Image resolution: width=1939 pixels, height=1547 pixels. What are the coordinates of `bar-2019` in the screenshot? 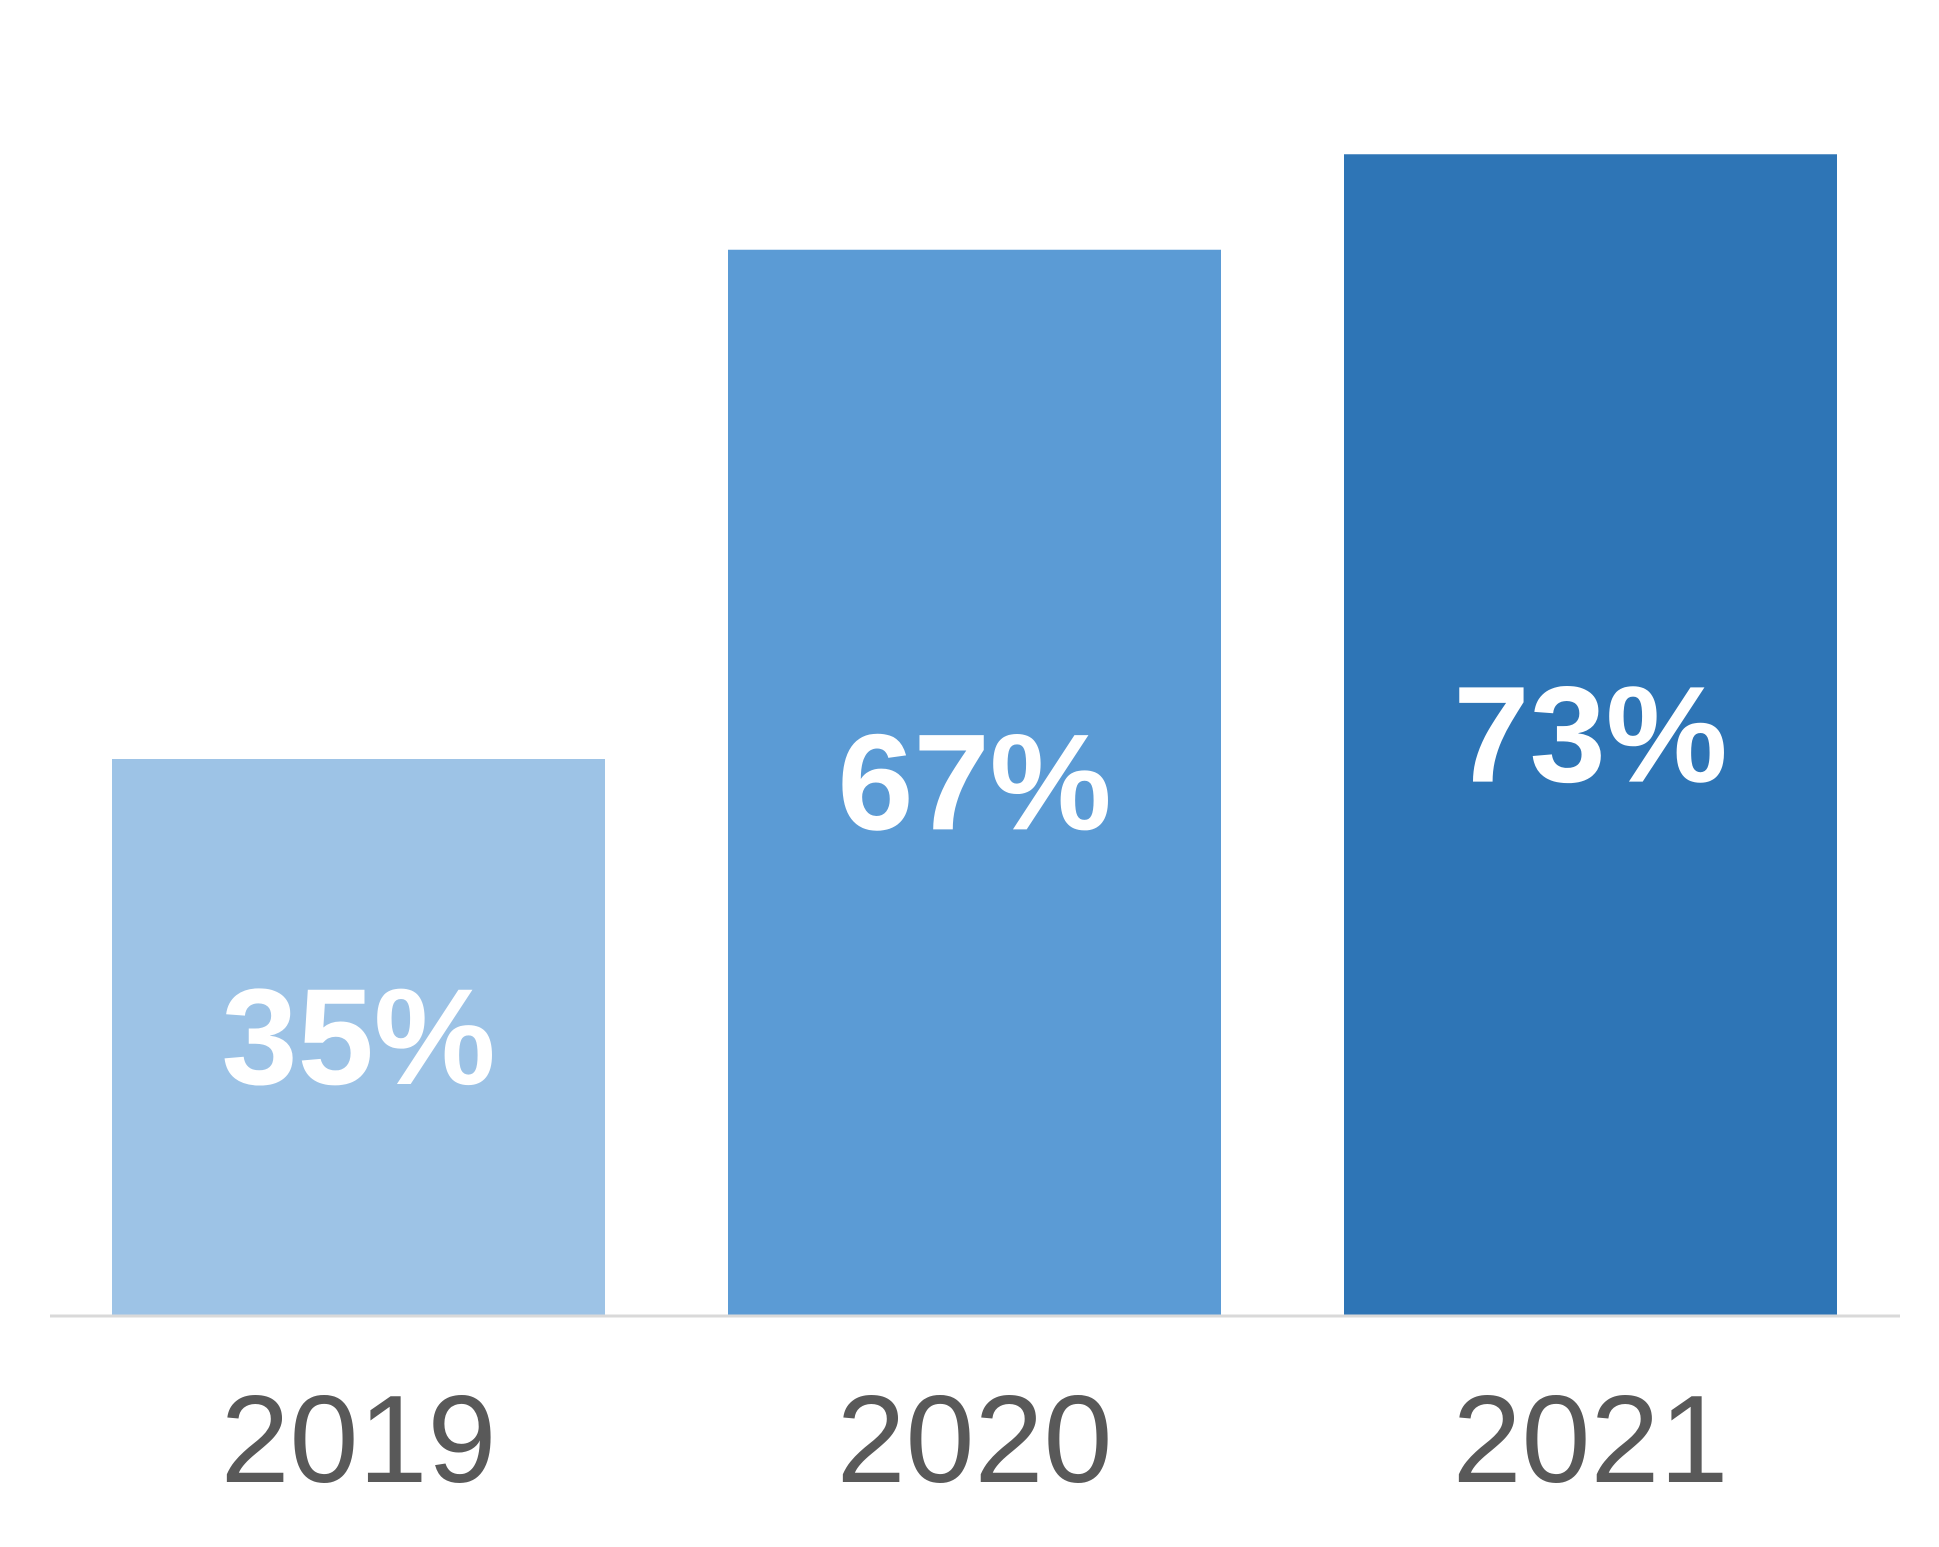 It's located at (358, 1037).